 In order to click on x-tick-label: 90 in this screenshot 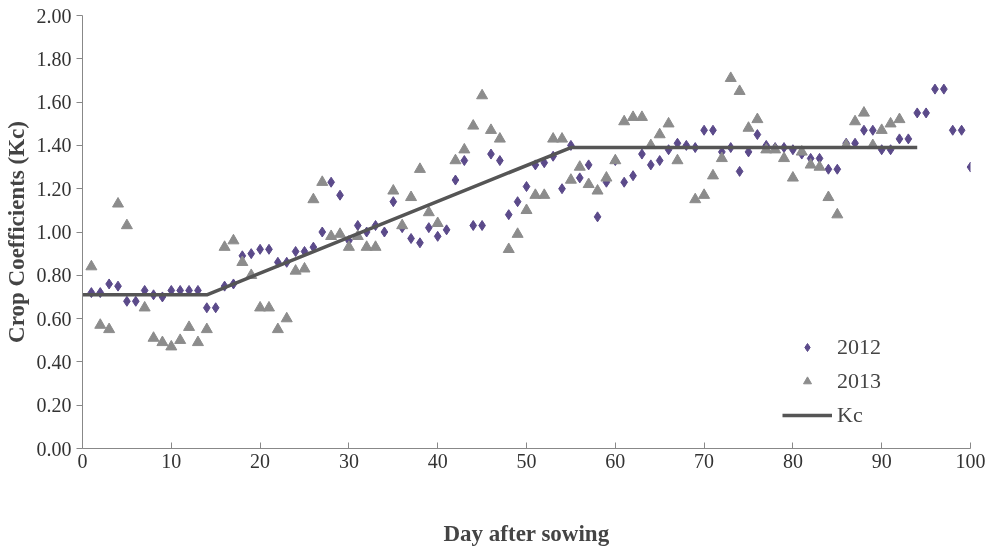, I will do `click(881, 460)`.